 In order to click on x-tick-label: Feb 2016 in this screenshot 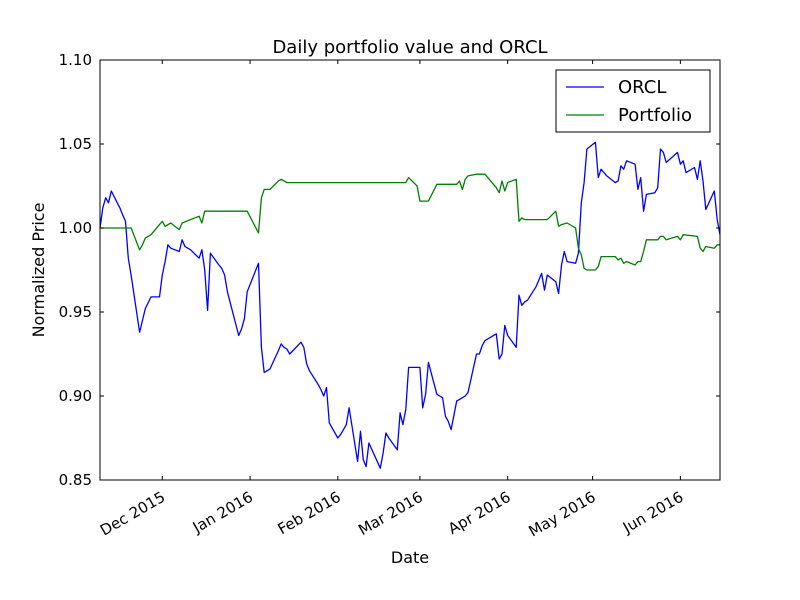, I will do `click(309, 513)`.